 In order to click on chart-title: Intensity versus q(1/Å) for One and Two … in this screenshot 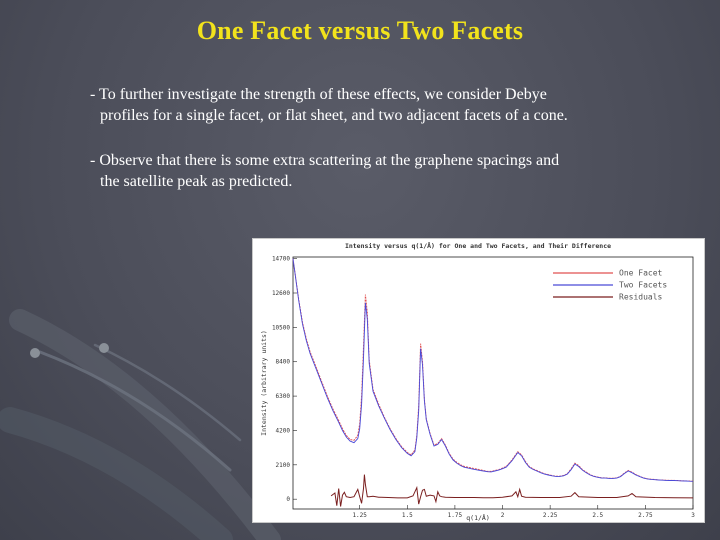, I will do `click(478, 245)`.